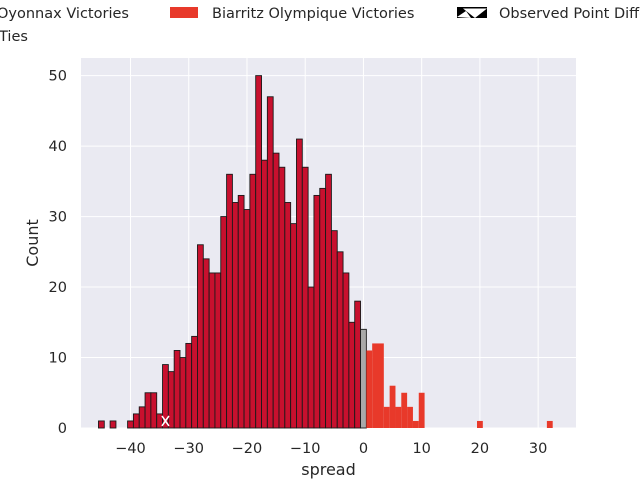 Image resolution: width=640 pixels, height=480 pixels. Describe the element at coordinates (58, 359) in the screenshot. I see `y-tick-label: 10` at that location.